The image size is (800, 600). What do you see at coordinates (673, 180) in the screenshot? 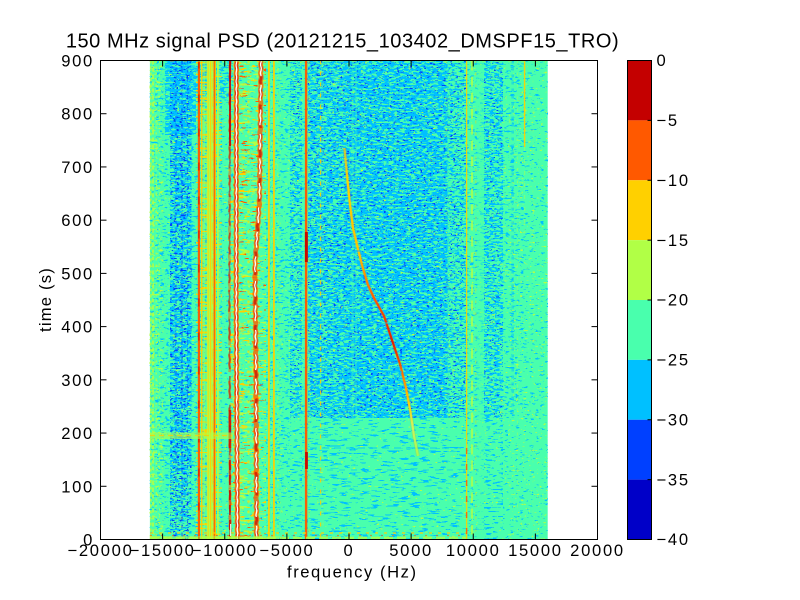
I see `svg-text: −10` at bounding box center [673, 180].